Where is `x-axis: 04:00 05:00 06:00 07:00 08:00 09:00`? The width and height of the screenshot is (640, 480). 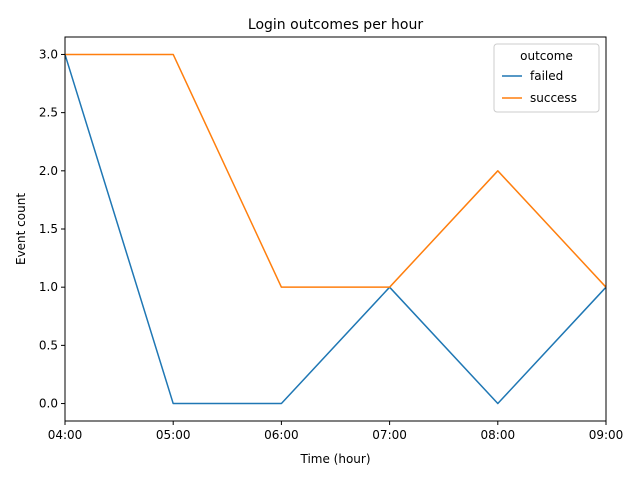 x-axis: 04:00 05:00 06:00 07:00 08:00 09:00 is located at coordinates (336, 431).